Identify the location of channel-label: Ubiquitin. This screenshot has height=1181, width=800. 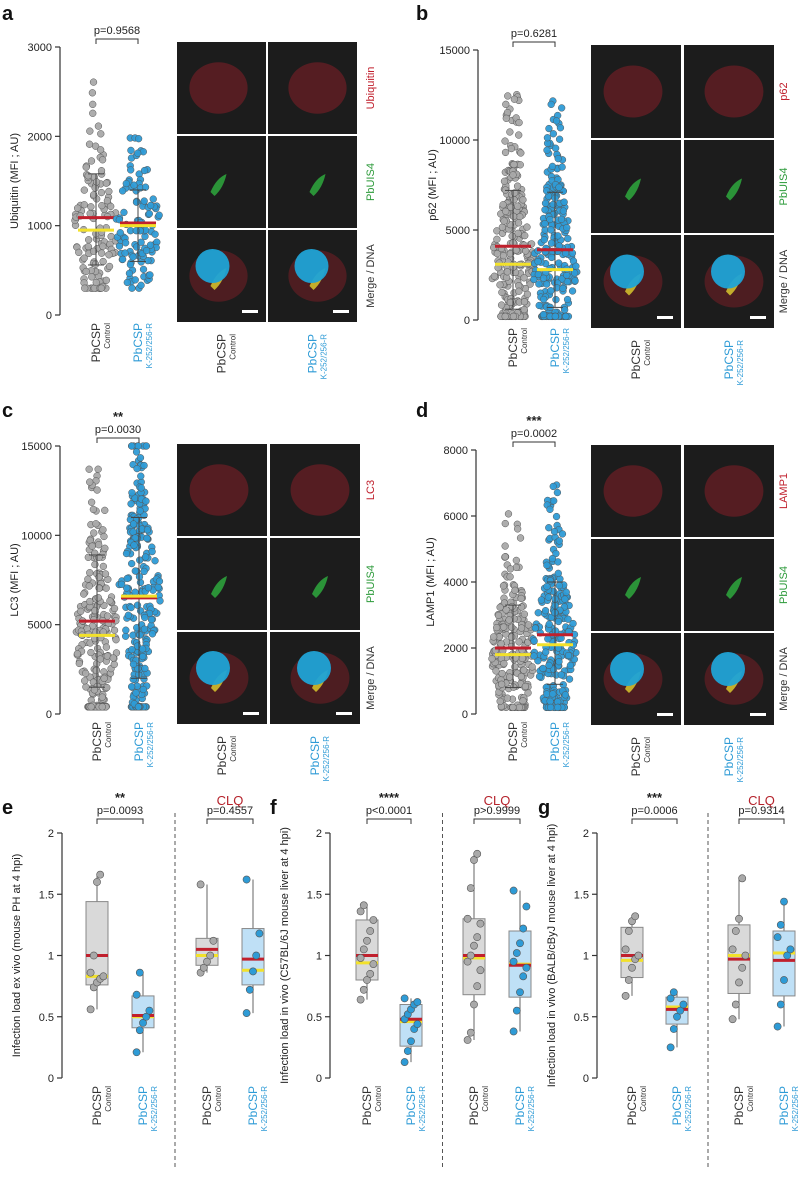
(371, 88).